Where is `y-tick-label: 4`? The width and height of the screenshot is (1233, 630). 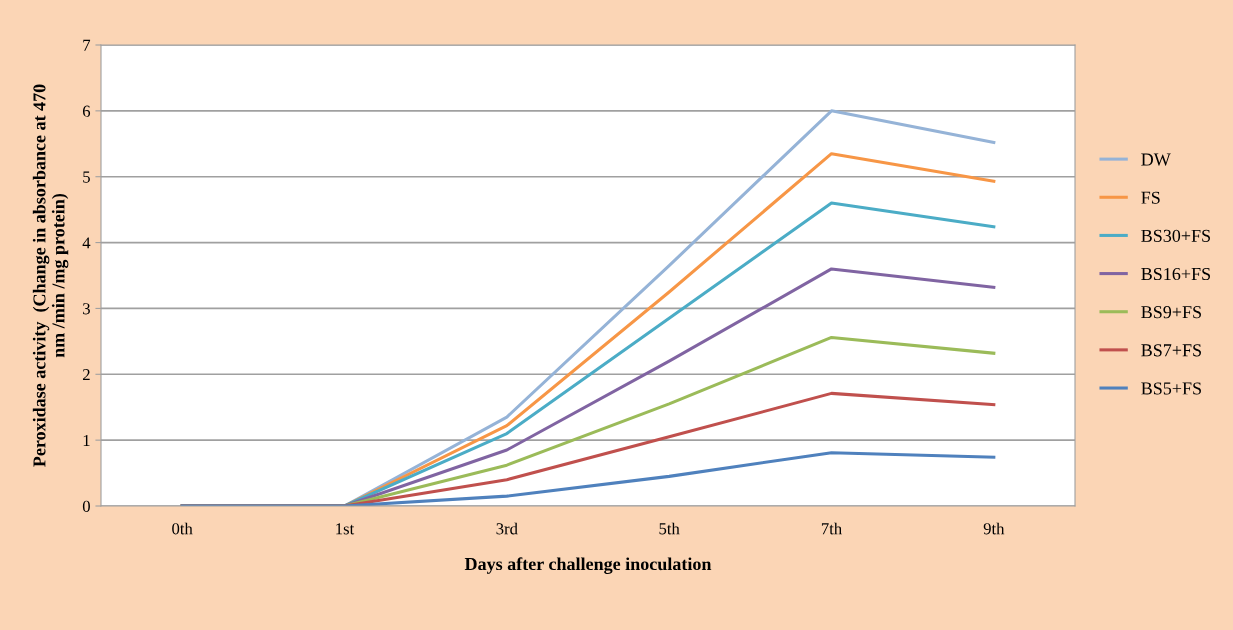 y-tick-label: 4 is located at coordinates (86, 243).